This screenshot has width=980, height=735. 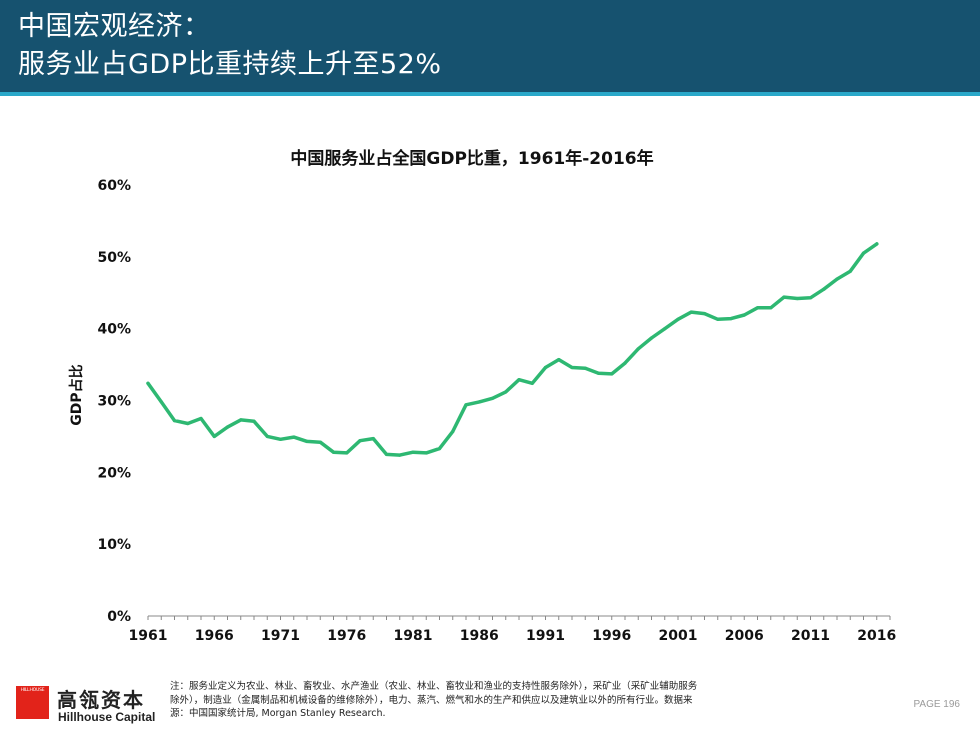 I want to click on y-tick-label: 30%, so click(x=114, y=402).